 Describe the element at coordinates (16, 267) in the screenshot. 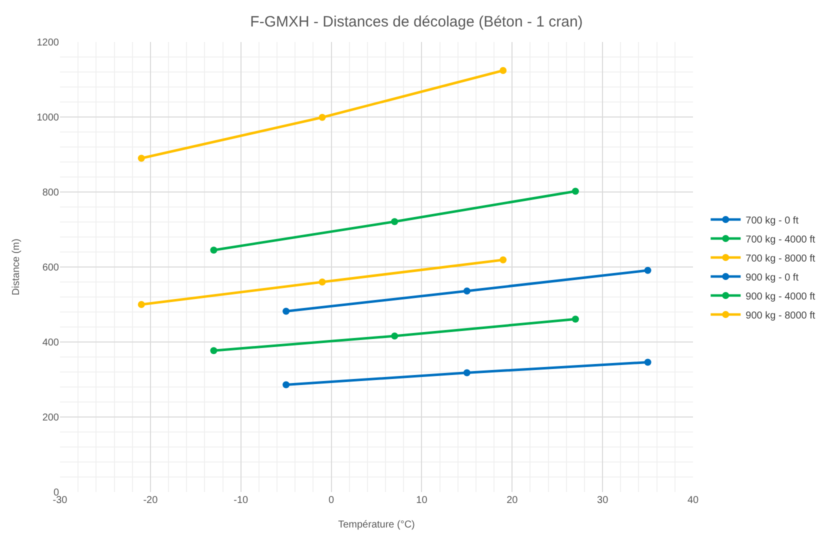

I see `y-axis-title: Distance (m)` at that location.